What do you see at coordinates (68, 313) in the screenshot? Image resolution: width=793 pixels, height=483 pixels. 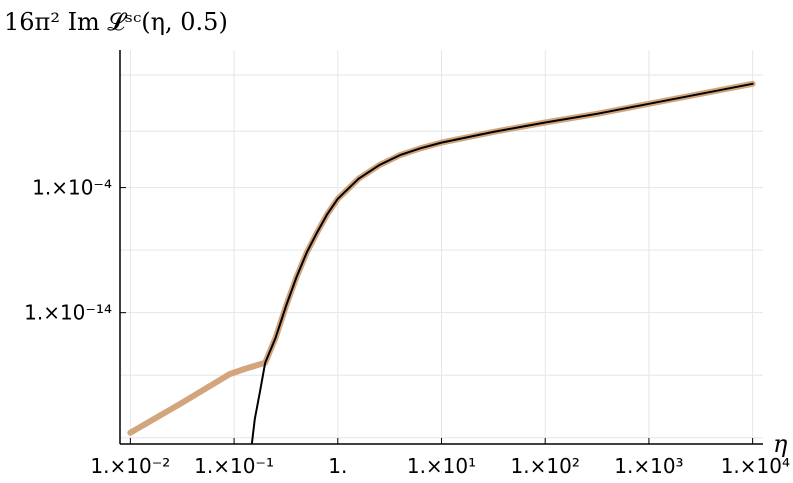 I see `y-tick-label: 1.×10⁻¹⁴` at bounding box center [68, 313].